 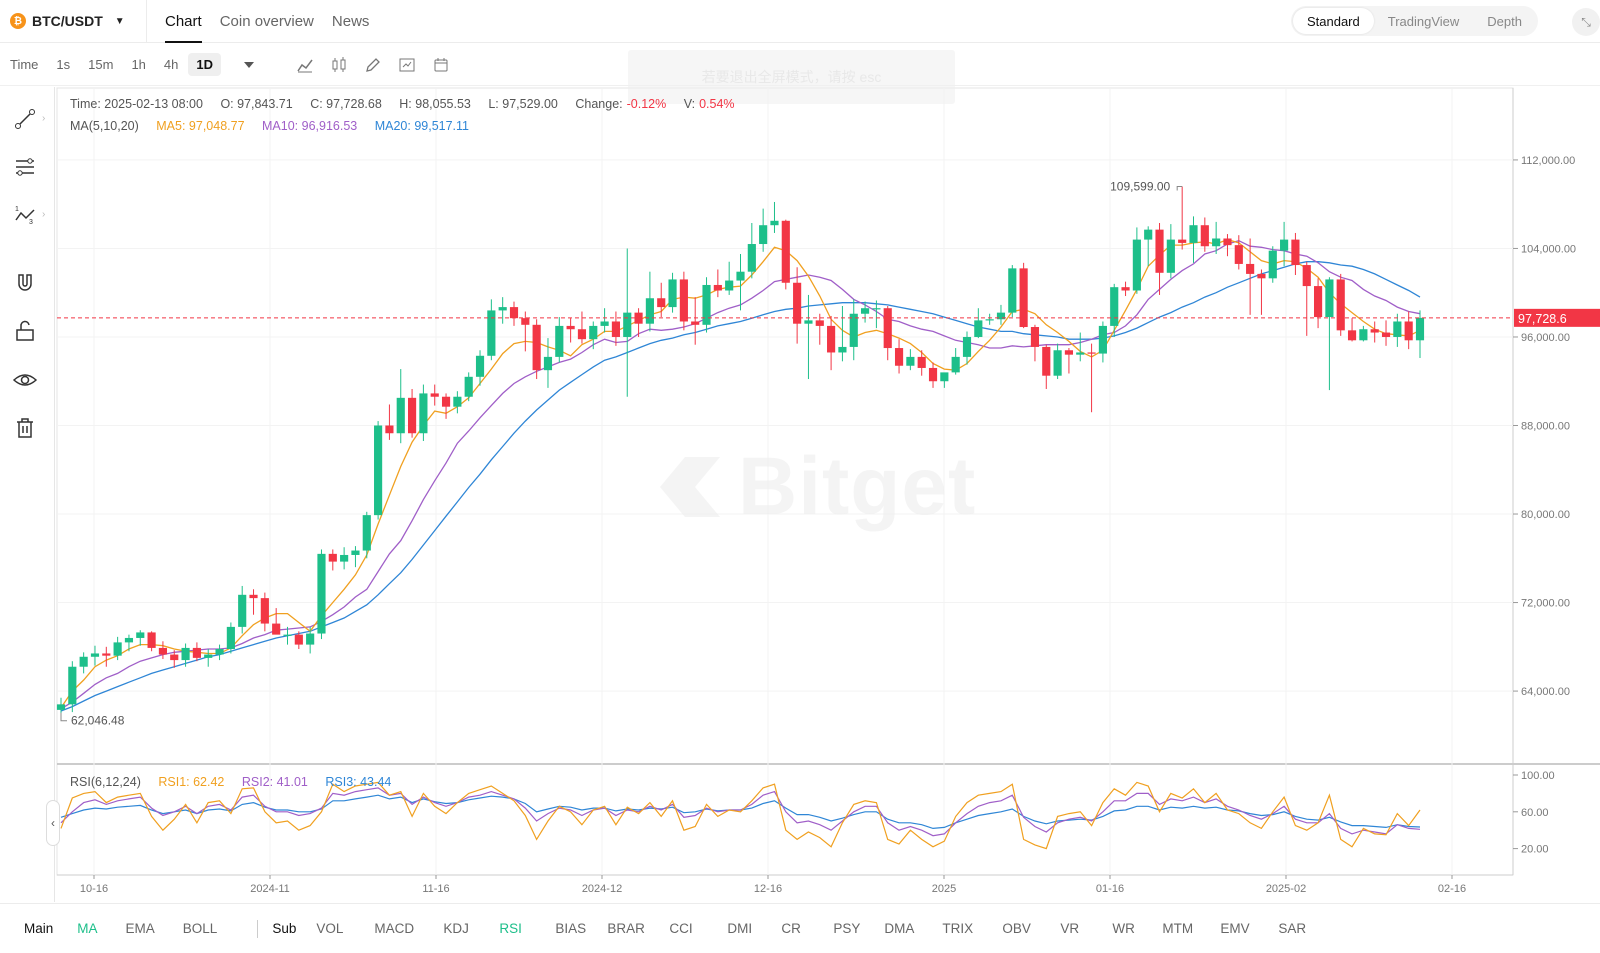 What do you see at coordinates (571, 928) in the screenshot?
I see `sub-indicator-bias: BIAS` at bounding box center [571, 928].